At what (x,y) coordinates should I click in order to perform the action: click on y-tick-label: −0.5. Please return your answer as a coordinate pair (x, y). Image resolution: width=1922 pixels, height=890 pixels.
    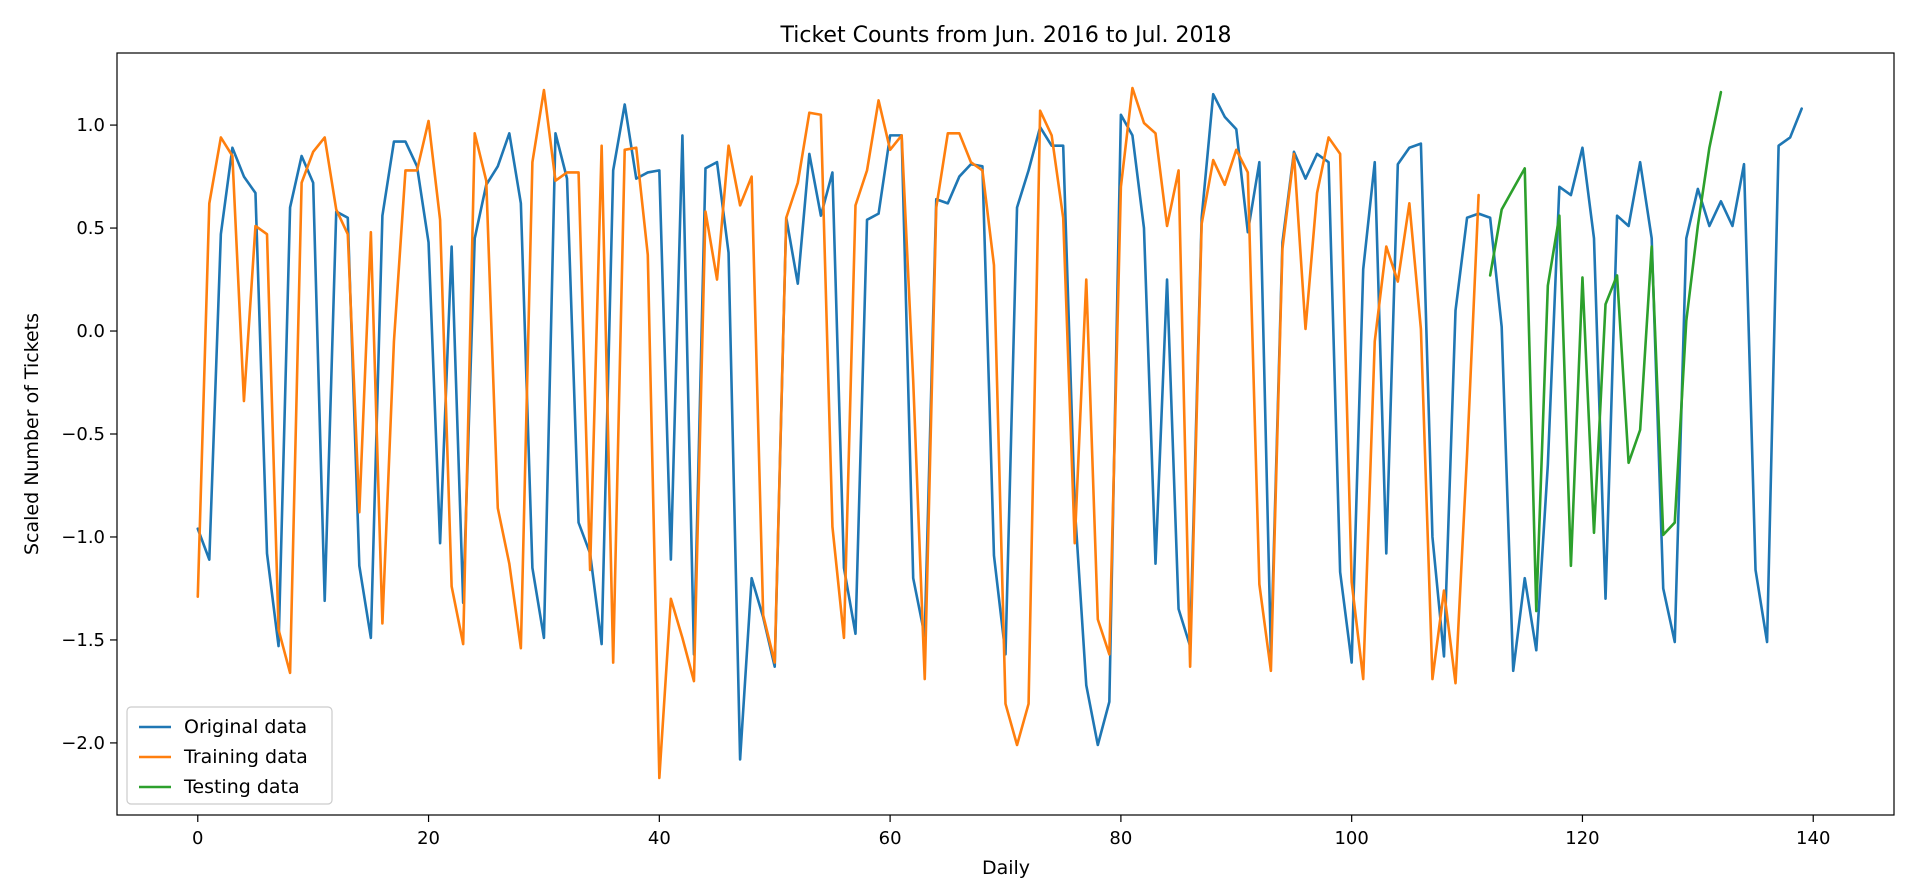
    Looking at the image, I should click on (83, 434).